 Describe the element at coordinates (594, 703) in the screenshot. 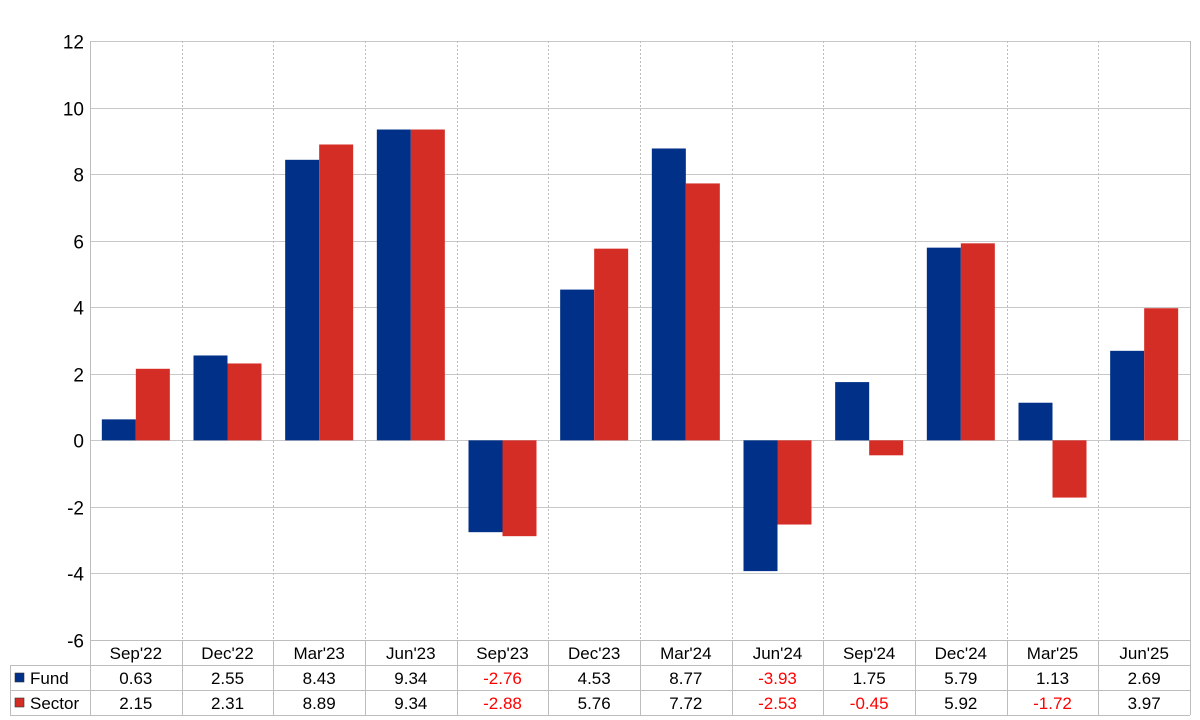

I see `data-label-sector: 5.76` at that location.